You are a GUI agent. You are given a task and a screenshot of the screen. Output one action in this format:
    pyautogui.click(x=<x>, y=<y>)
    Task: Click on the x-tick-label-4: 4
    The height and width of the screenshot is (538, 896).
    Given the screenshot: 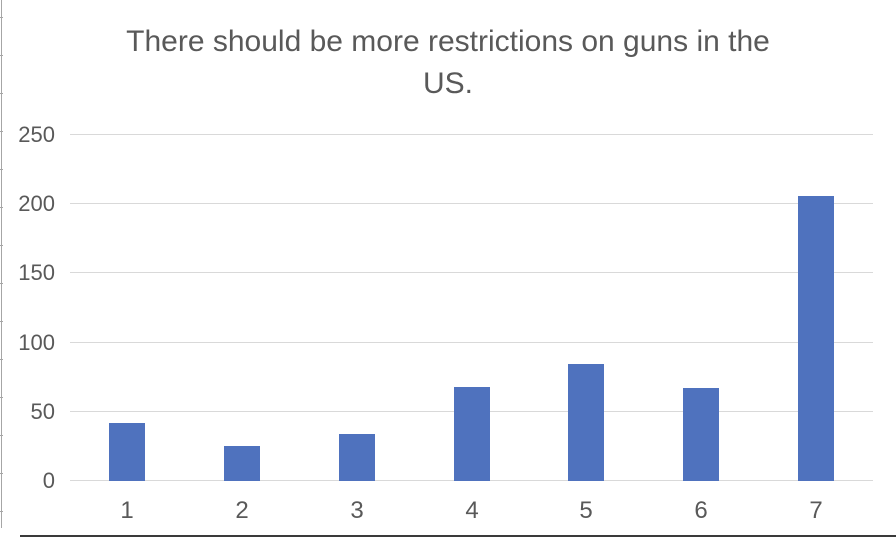 What is the action you would take?
    pyautogui.click(x=472, y=510)
    